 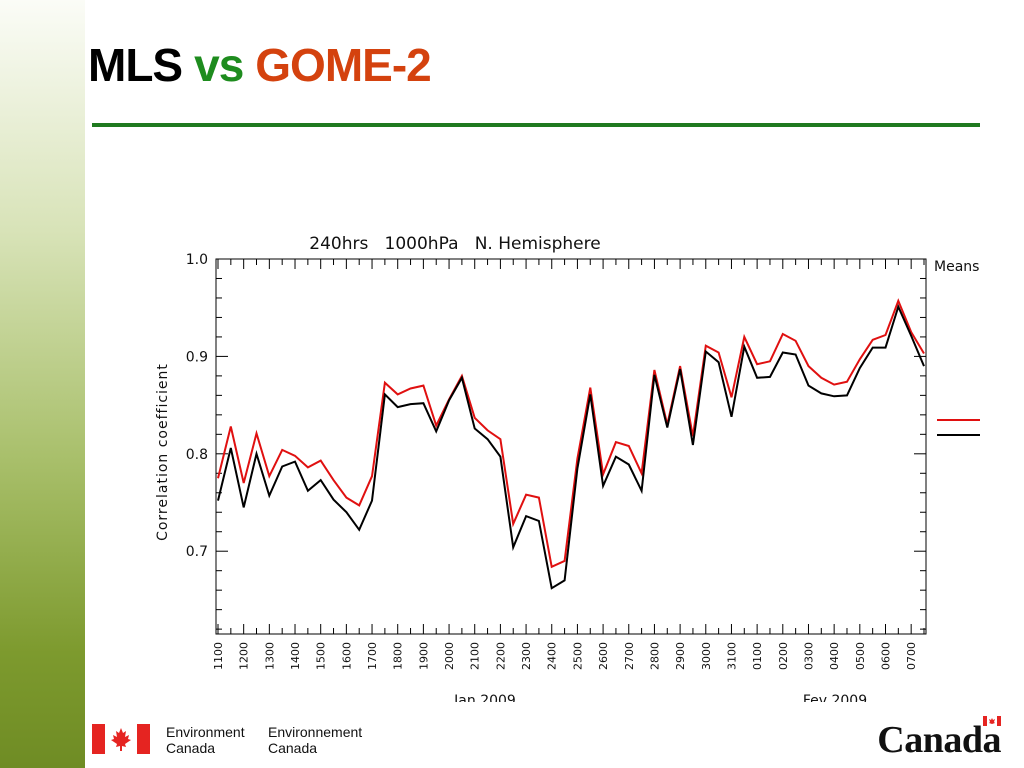 What do you see at coordinates (500, 656) in the screenshot?
I see `x-tick-label: 2200` at bounding box center [500, 656].